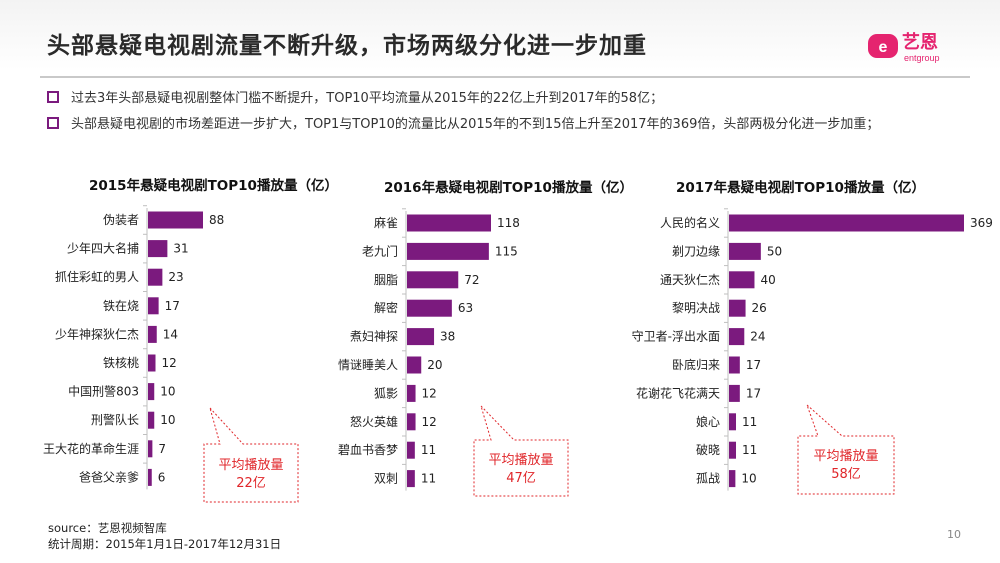  What do you see at coordinates (465, 308) in the screenshot?
I see `value-label: 63` at bounding box center [465, 308].